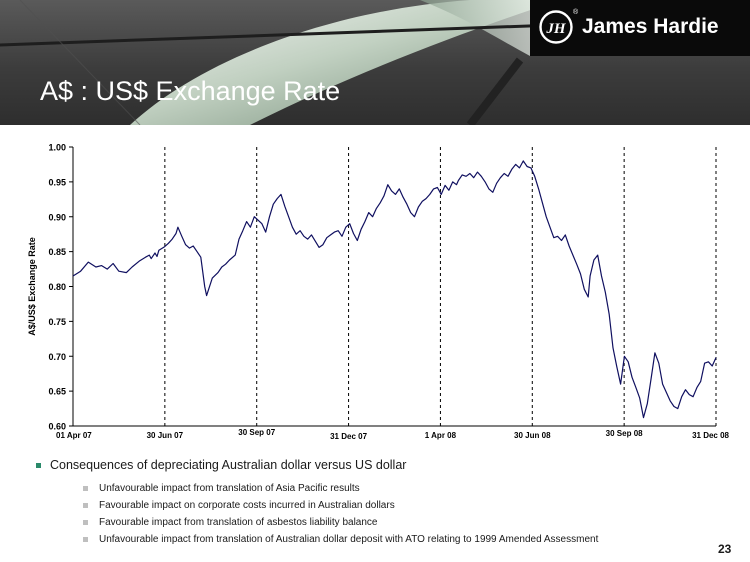 The width and height of the screenshot is (750, 562). What do you see at coordinates (165, 435) in the screenshot?
I see `date-label: 30 Jun 07` at bounding box center [165, 435].